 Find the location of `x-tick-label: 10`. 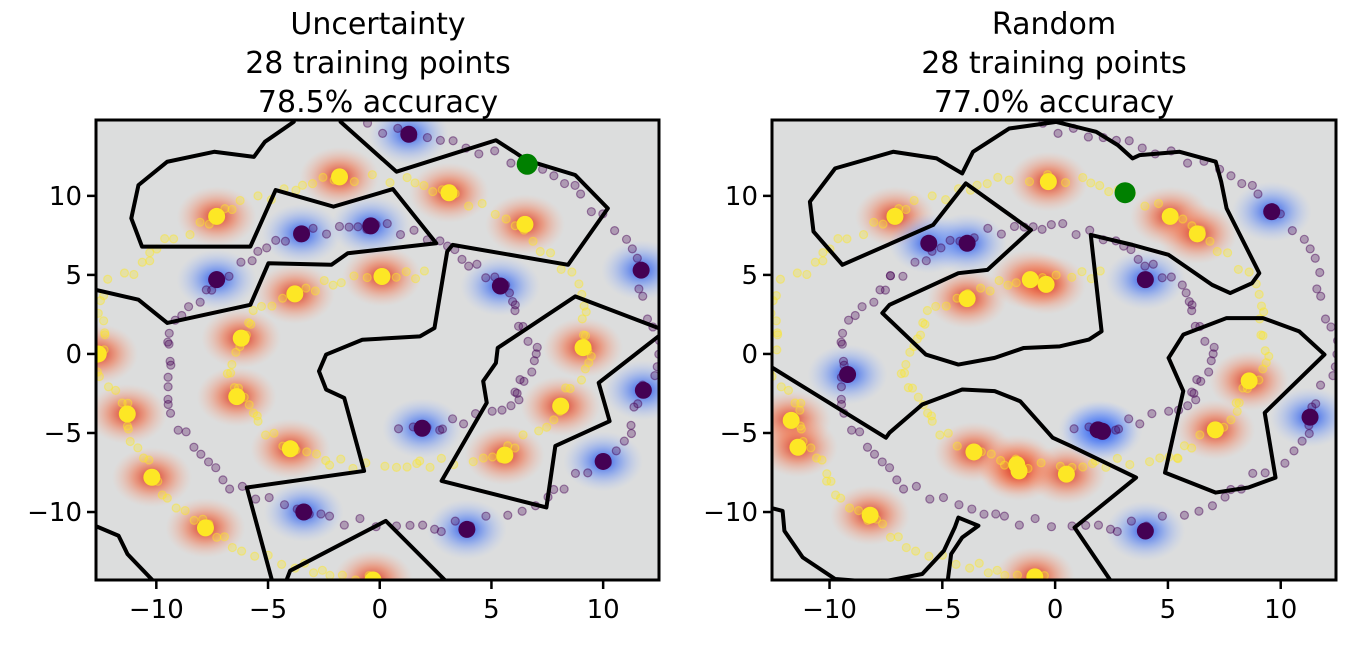

x-tick-label: 10 is located at coordinates (1280, 610).